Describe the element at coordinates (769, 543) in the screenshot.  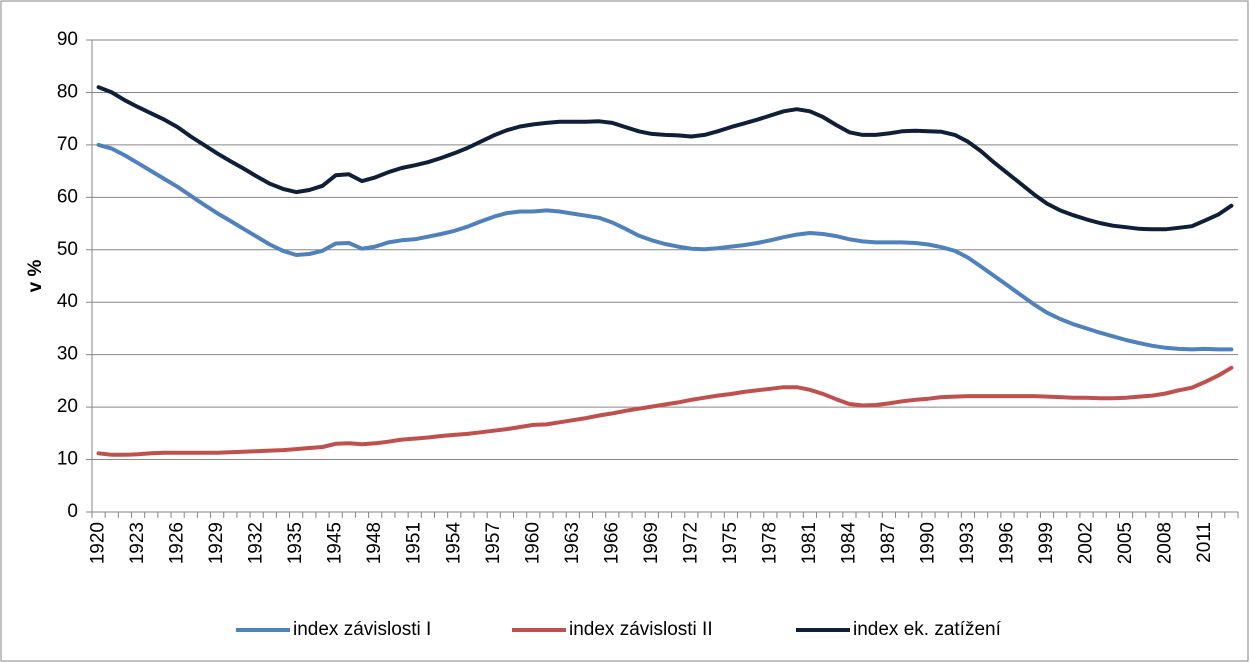
I see `x-tick-label: 1978` at that location.